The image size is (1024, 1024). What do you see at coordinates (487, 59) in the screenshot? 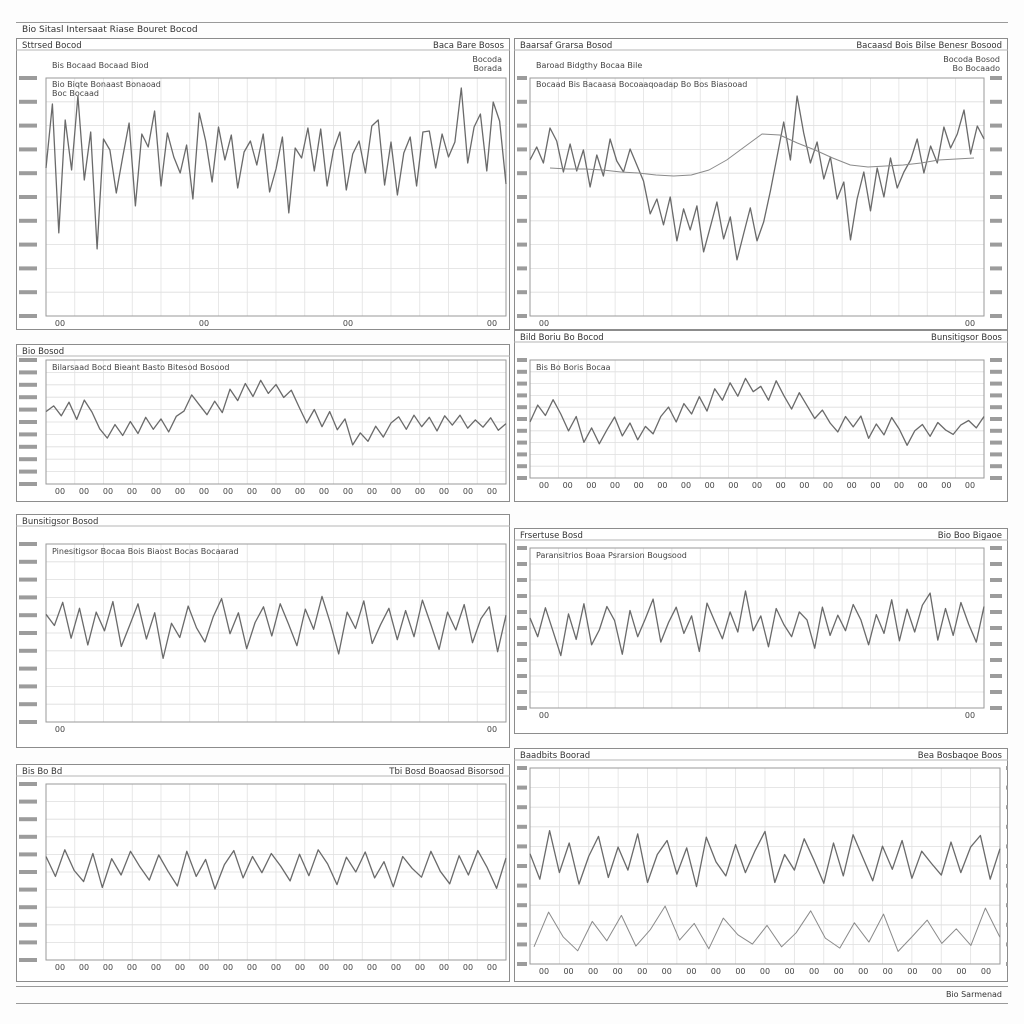
I see `side-label: Bocoda` at bounding box center [487, 59].